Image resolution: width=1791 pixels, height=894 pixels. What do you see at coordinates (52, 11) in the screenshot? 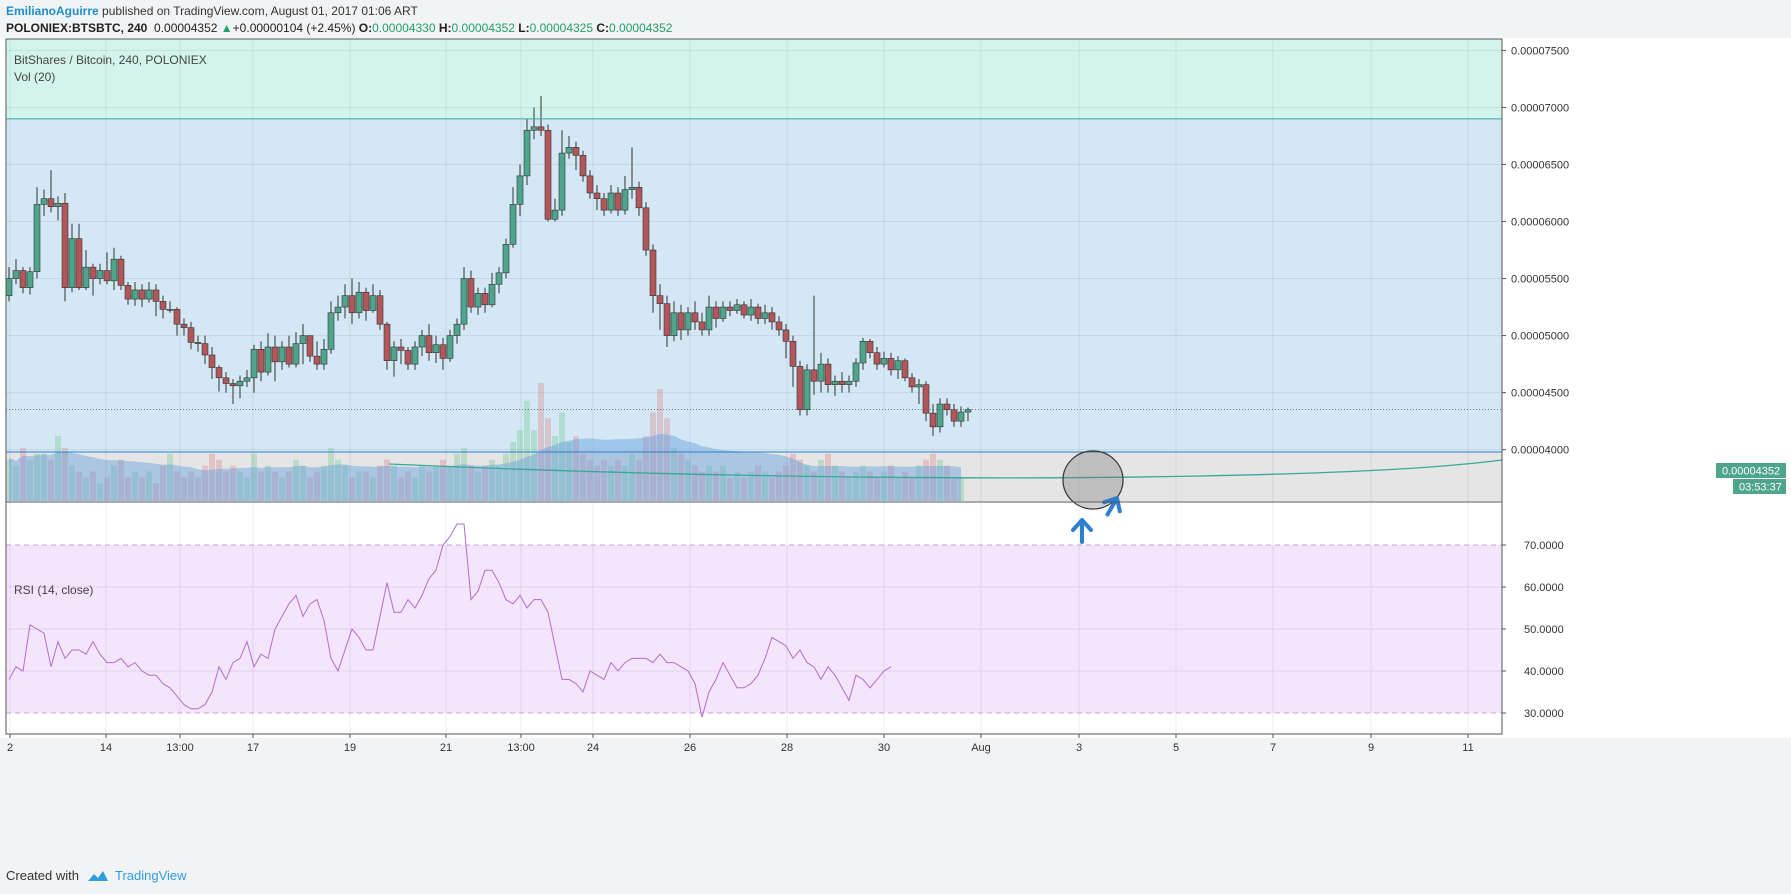
I see `author-link: EmilianoAguirre` at bounding box center [52, 11].